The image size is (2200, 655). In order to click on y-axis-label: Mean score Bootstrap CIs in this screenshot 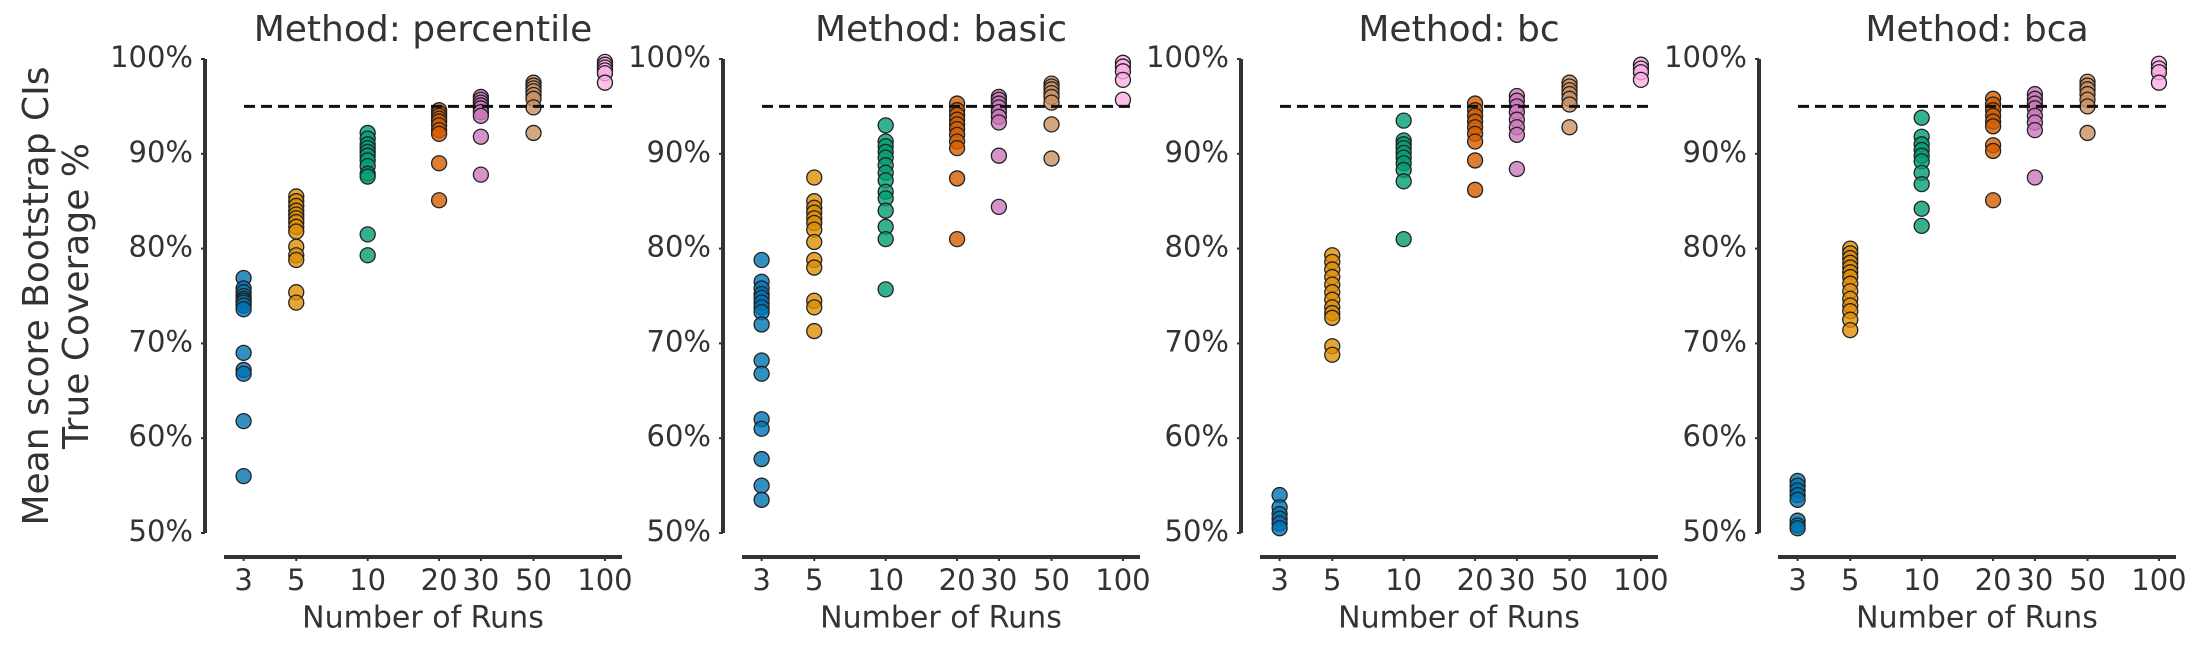, I will do `click(36, 295)`.